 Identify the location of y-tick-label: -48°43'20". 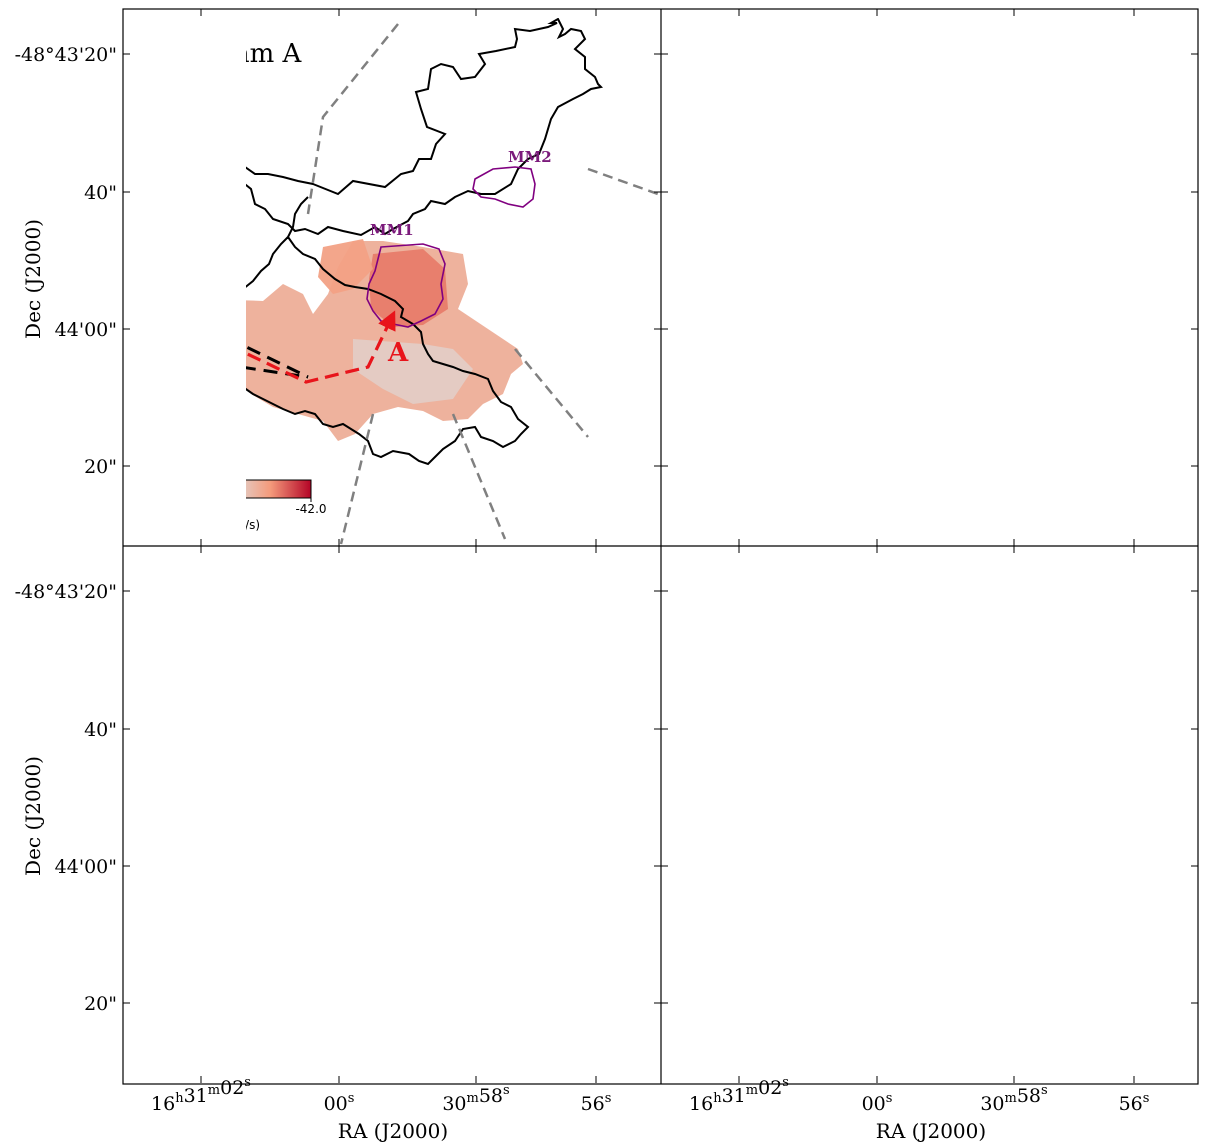
(66, 55).